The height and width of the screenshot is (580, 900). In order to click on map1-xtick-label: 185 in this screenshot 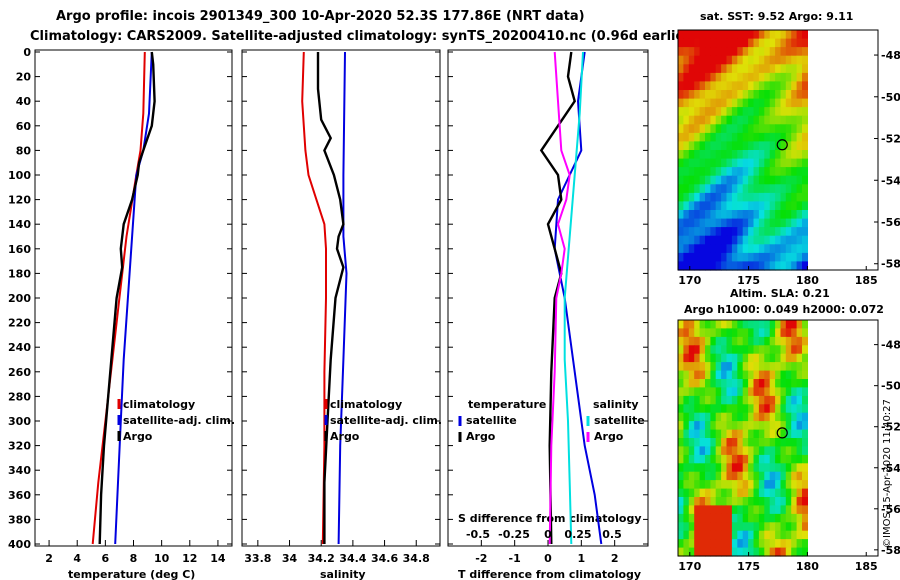, I will do `click(866, 566)`.